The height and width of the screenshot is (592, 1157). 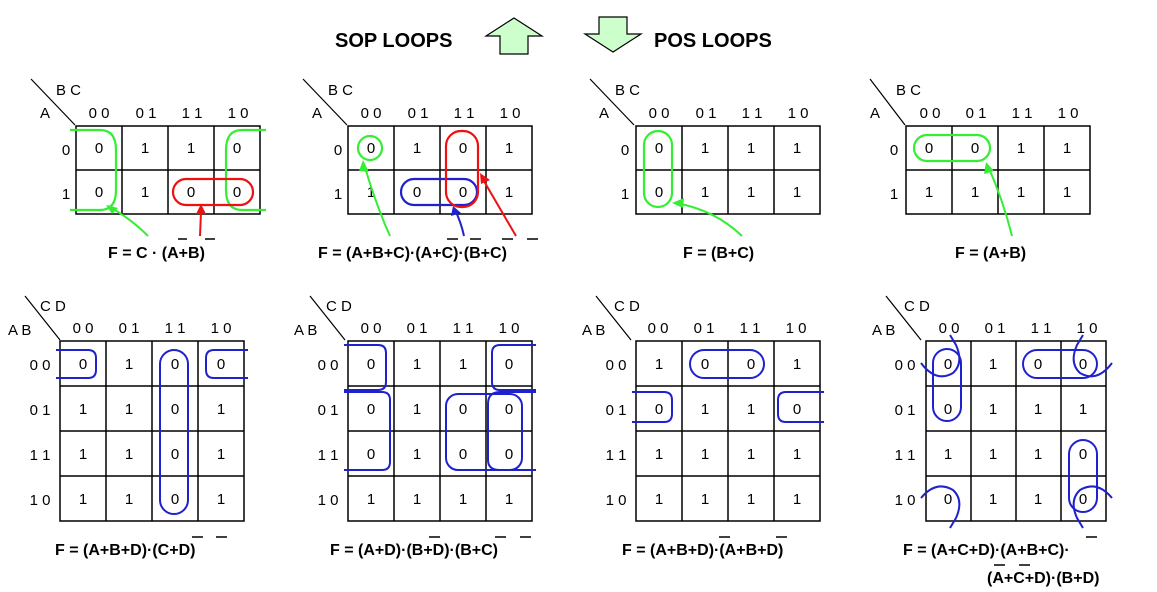 What do you see at coordinates (1043, 578) in the screenshot?
I see `formula-line-2: (A+C+D)·(B+D)` at bounding box center [1043, 578].